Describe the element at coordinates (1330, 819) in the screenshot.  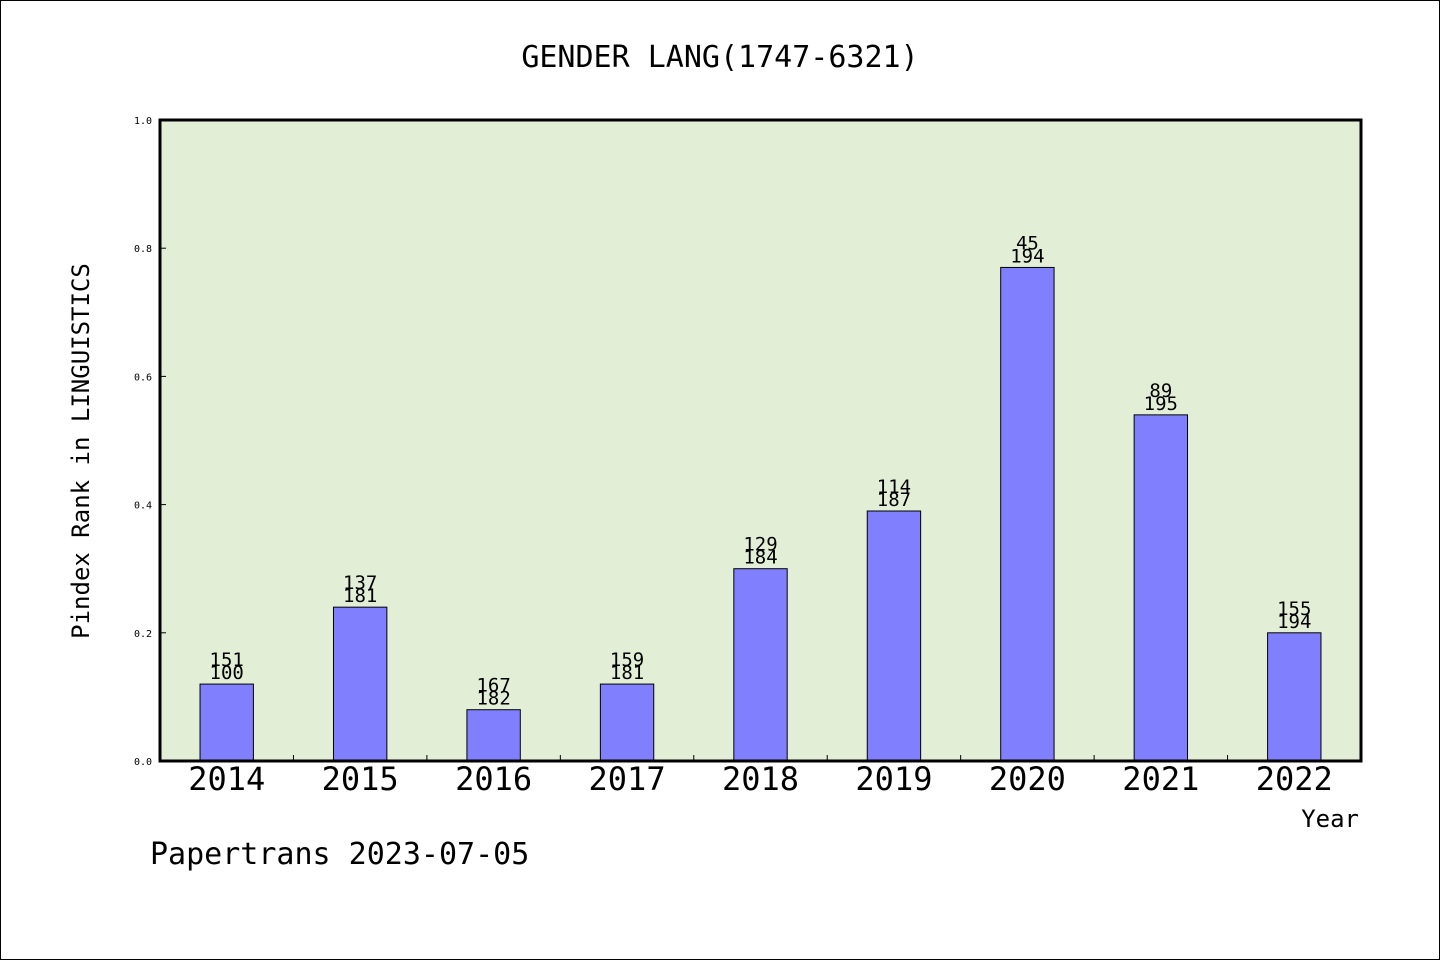
I see `x-axis-label: Year` at that location.